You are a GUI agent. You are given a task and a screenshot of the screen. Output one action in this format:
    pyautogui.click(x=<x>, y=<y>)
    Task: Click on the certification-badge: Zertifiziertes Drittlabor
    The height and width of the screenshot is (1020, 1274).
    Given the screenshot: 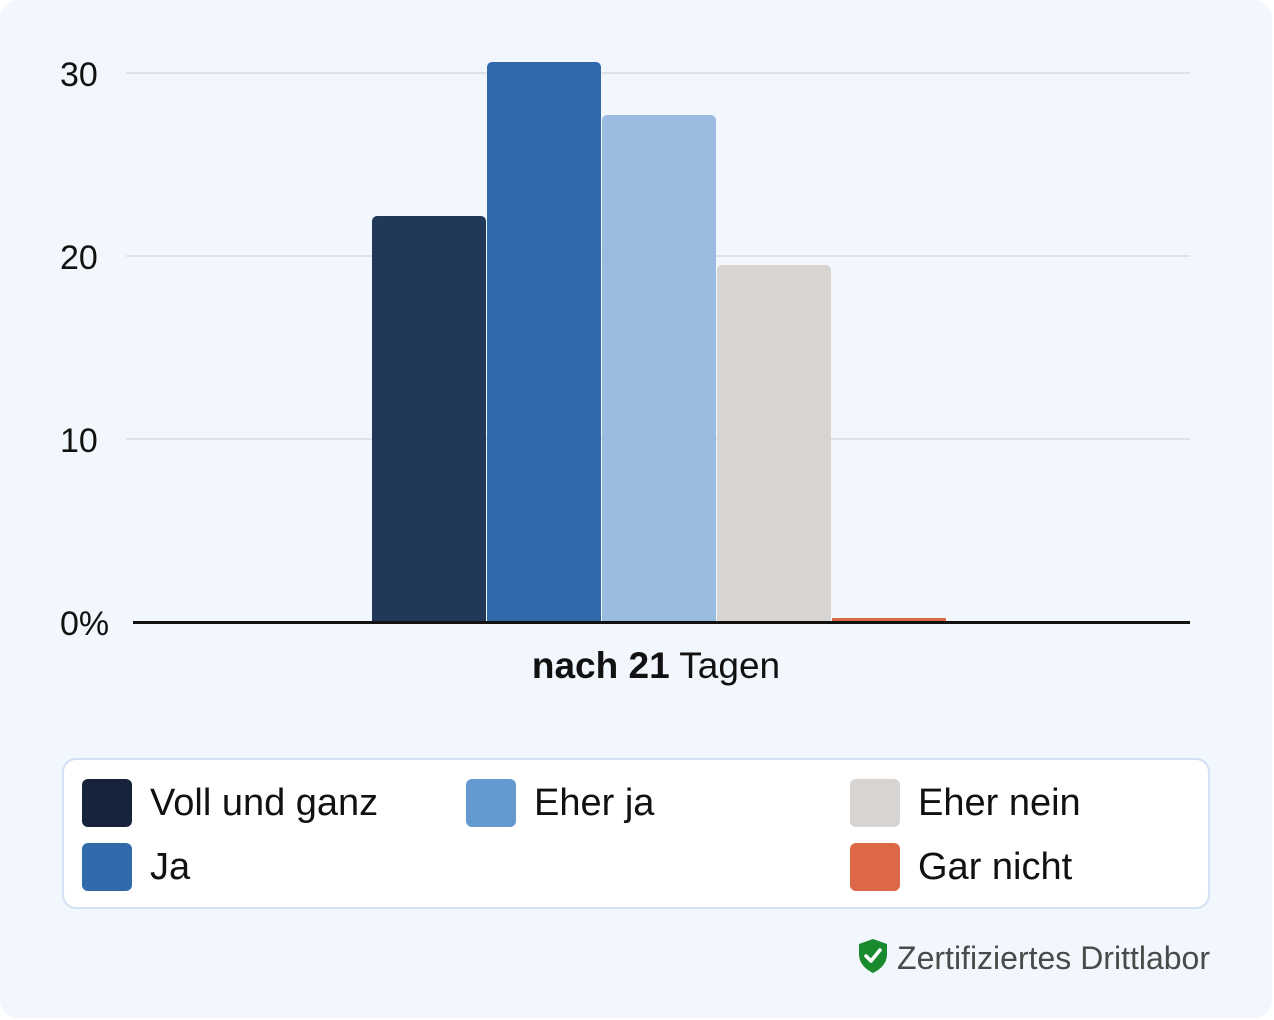 What is the action you would take?
    pyautogui.click(x=1033, y=958)
    